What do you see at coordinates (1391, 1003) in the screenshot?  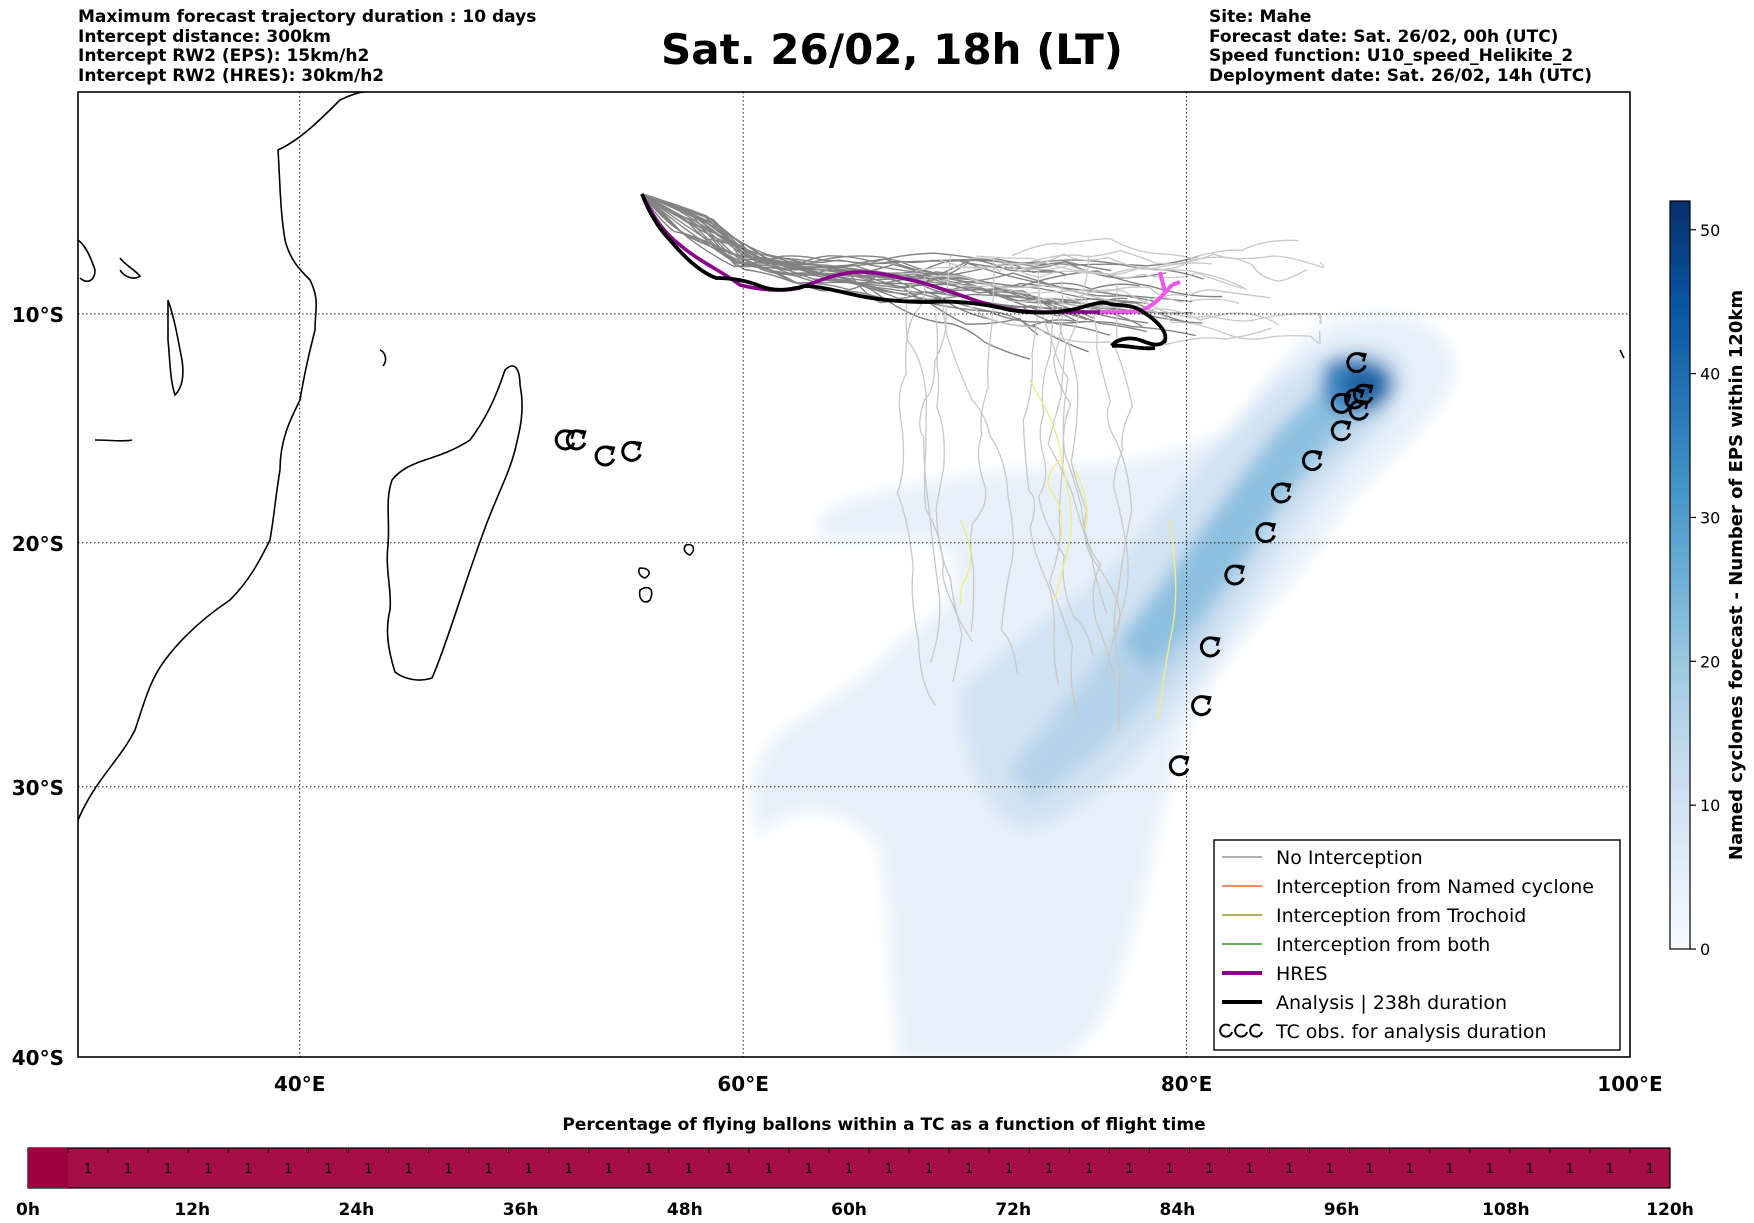 I see `legend-item-label: Analysis | 238h duration` at bounding box center [1391, 1003].